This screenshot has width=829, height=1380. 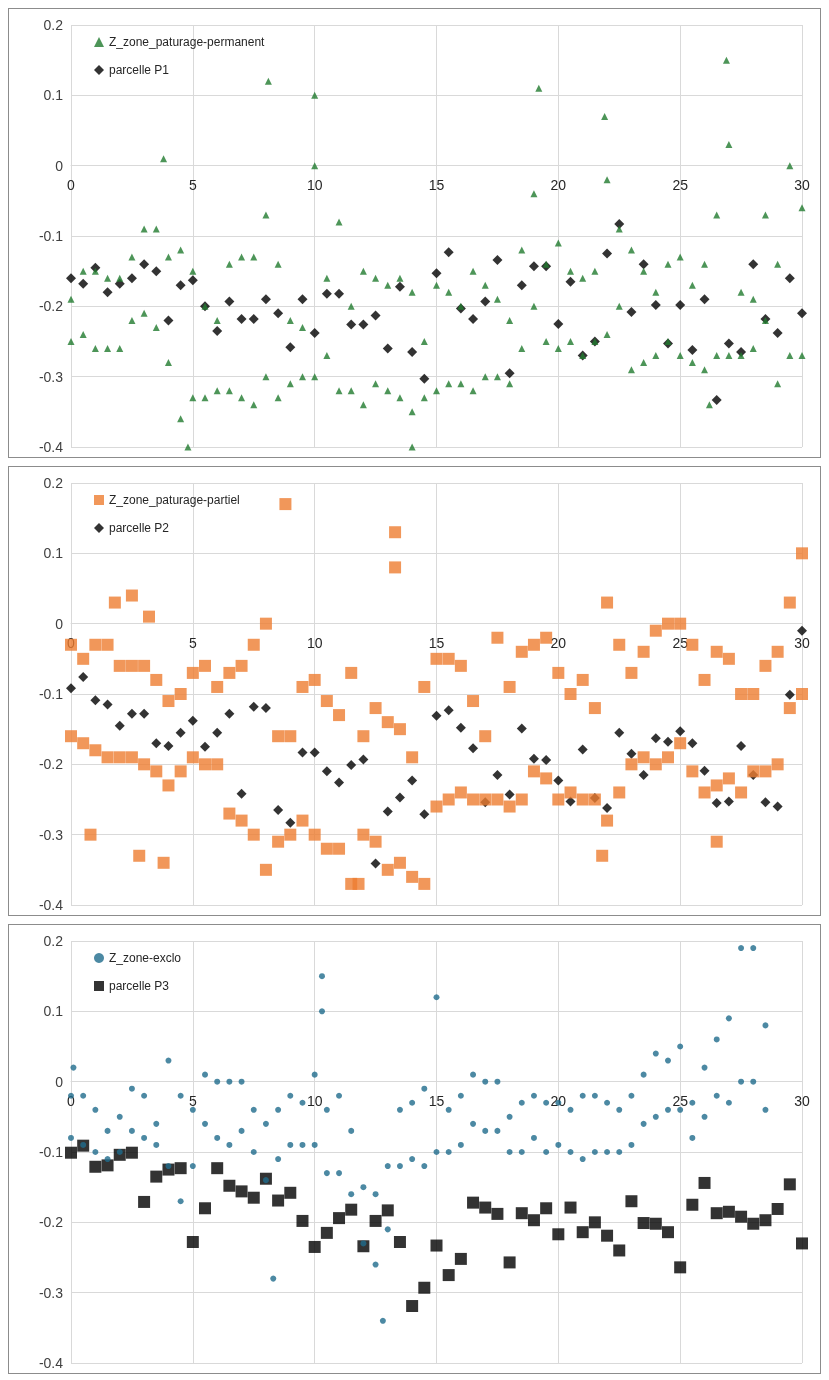 What do you see at coordinates (139, 528) in the screenshot?
I see `legend-label: parcelle P2` at bounding box center [139, 528].